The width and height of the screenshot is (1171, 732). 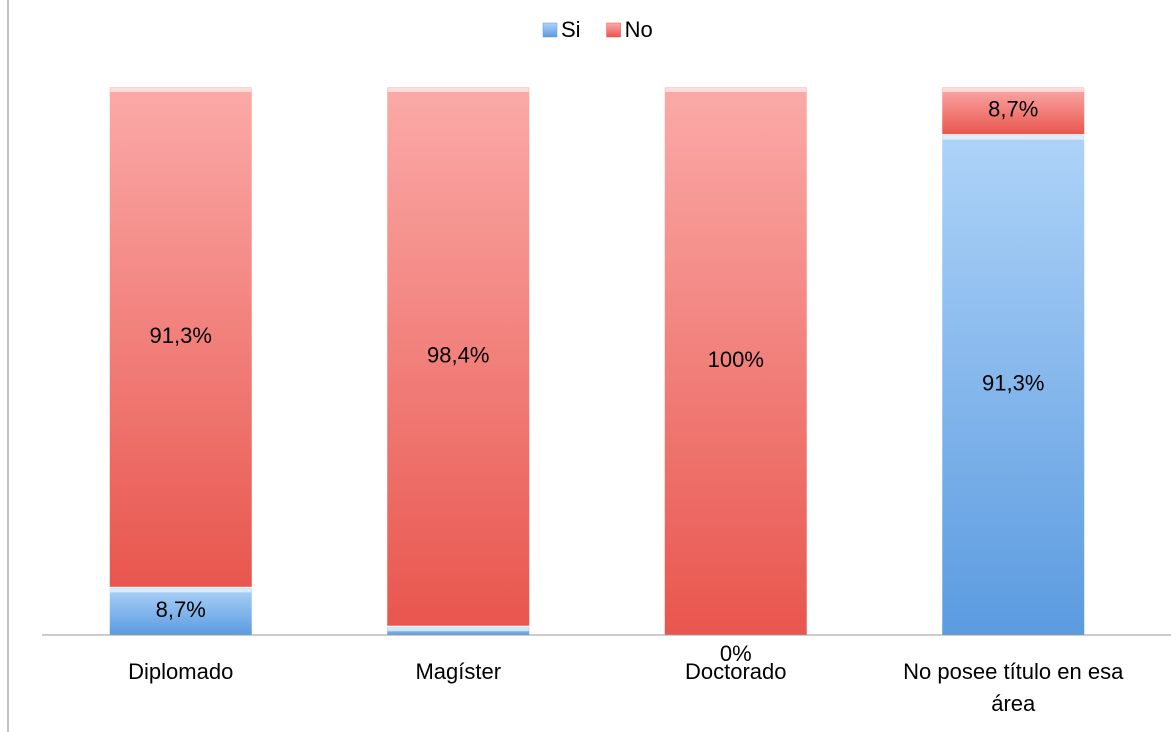 What do you see at coordinates (571, 29) in the screenshot?
I see `legend-label: Si` at bounding box center [571, 29].